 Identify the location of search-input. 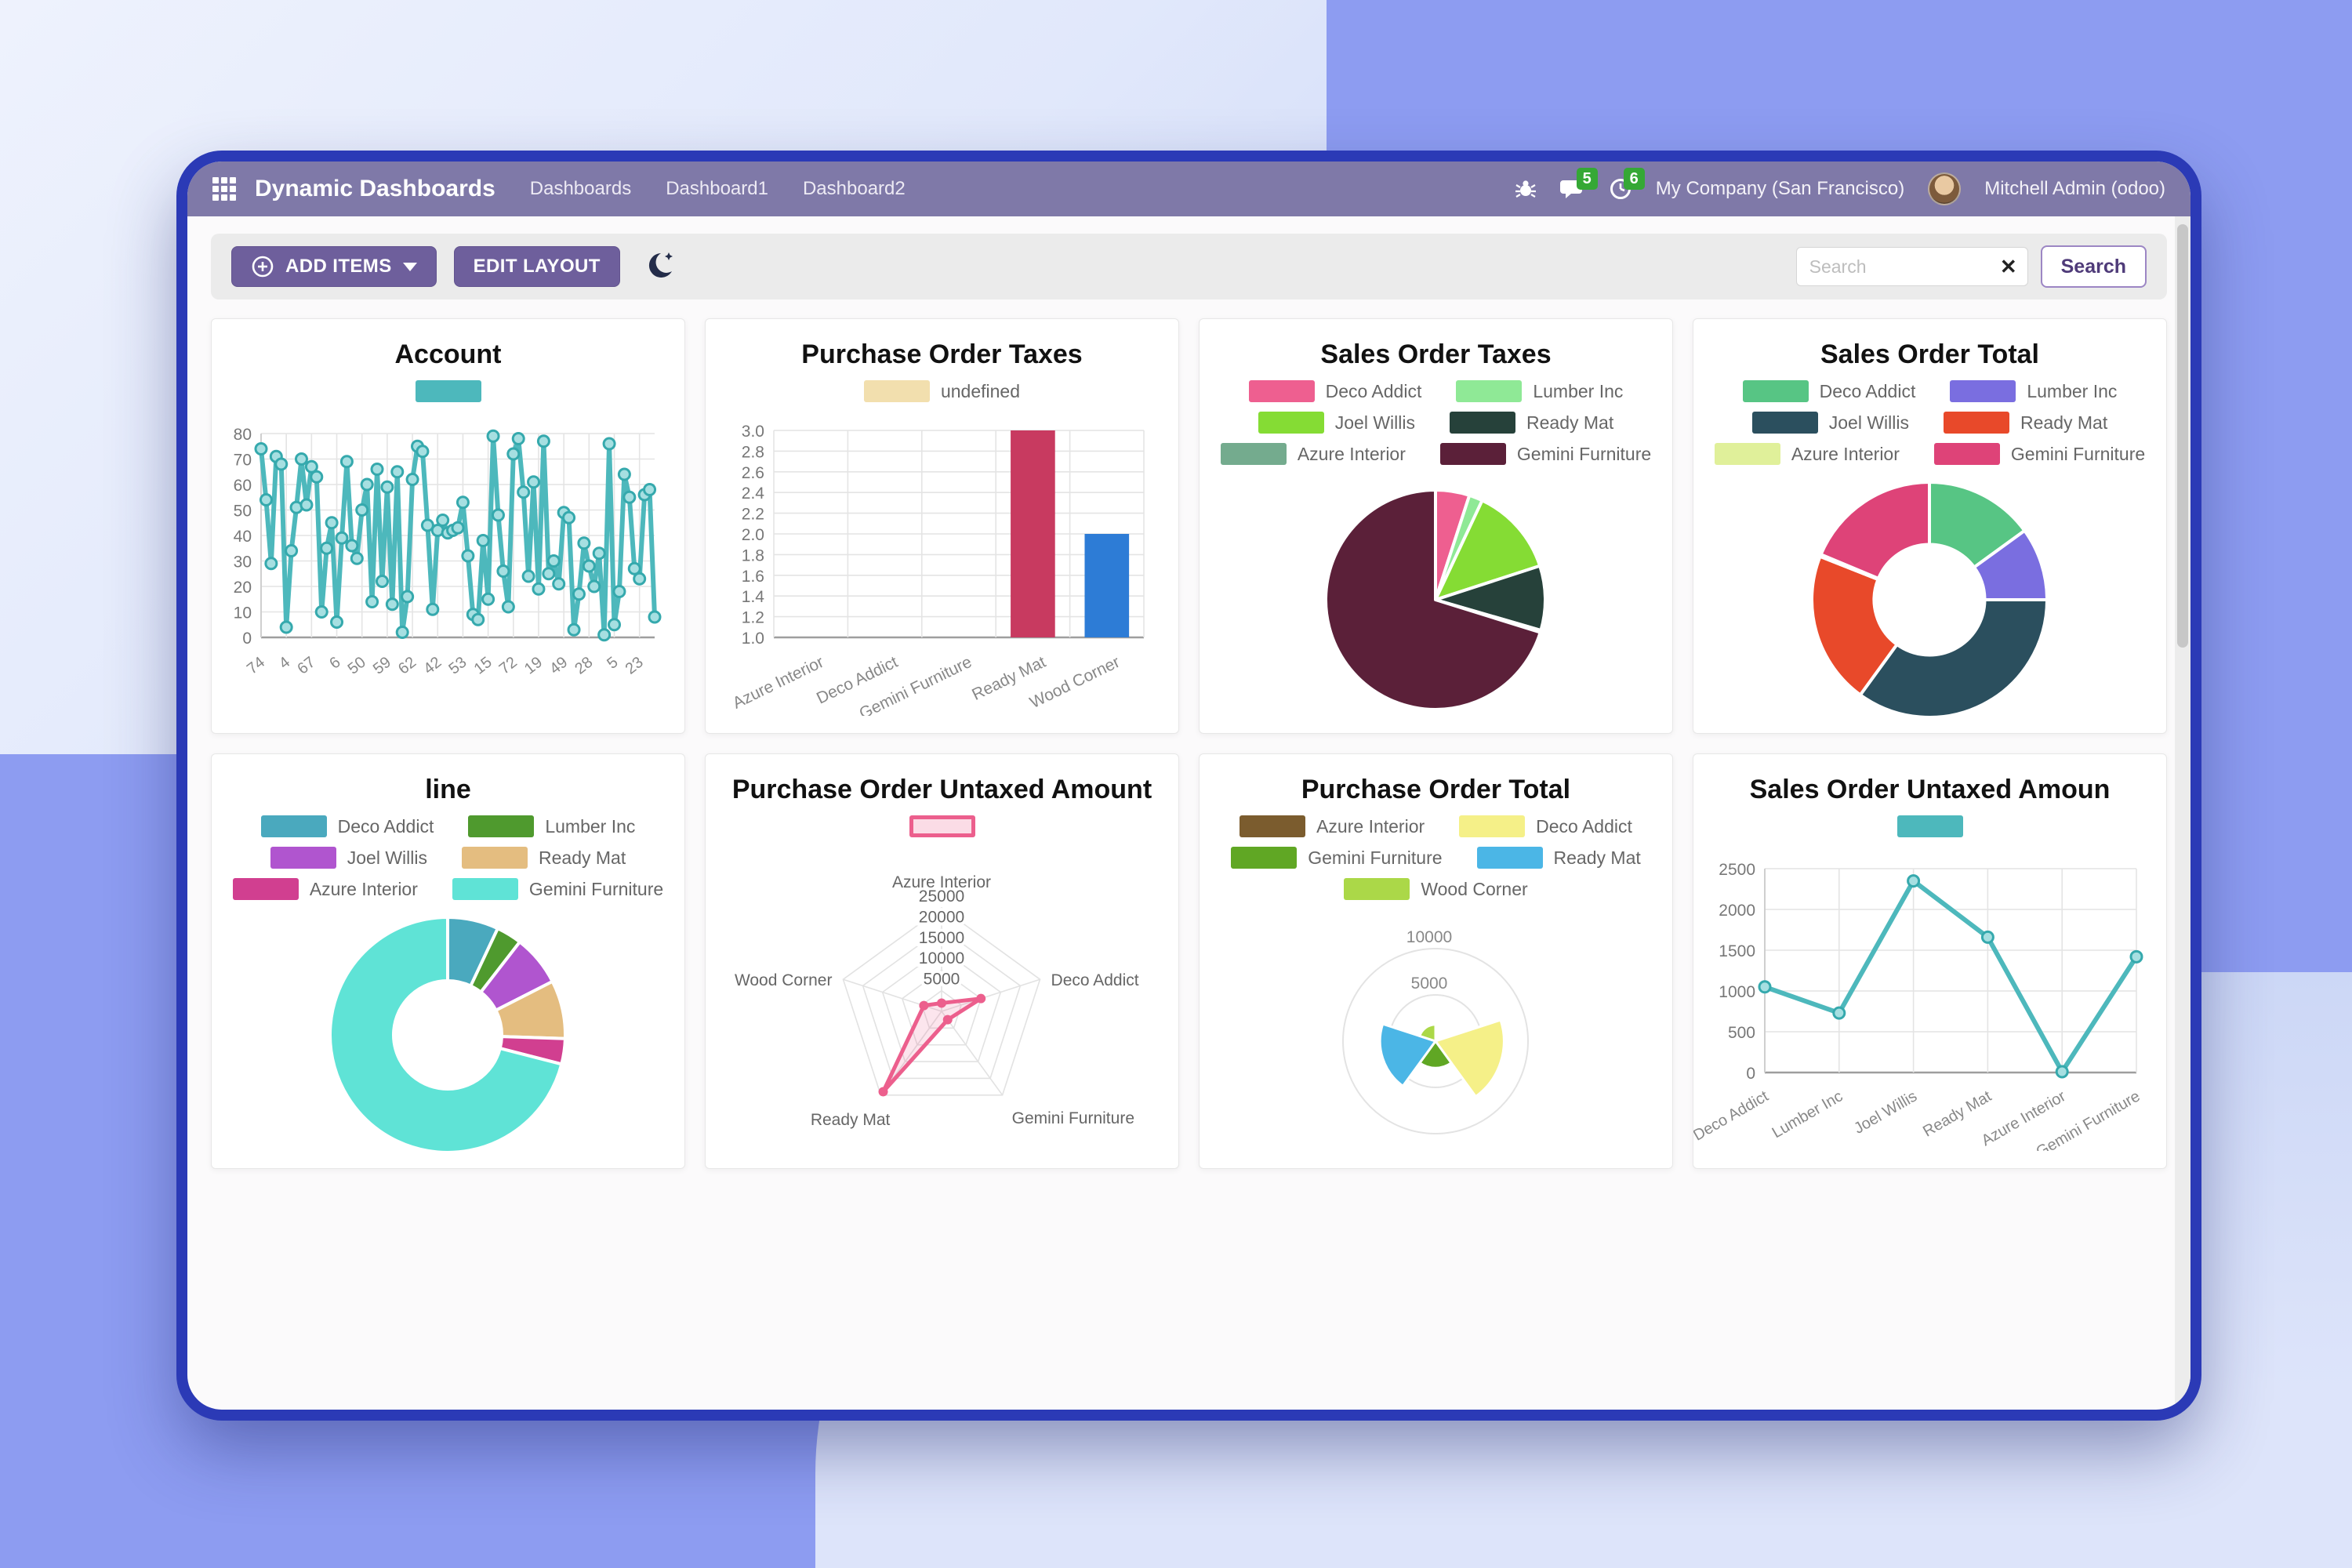
(1912, 266).